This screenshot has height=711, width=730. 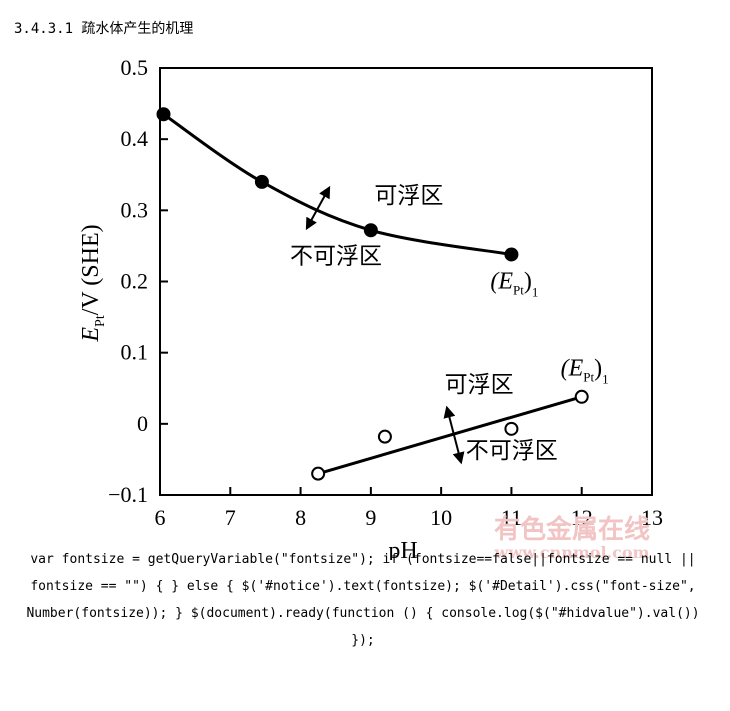 I want to click on annotation-upper-nonfloat: 不可浮区, so click(x=336, y=257).